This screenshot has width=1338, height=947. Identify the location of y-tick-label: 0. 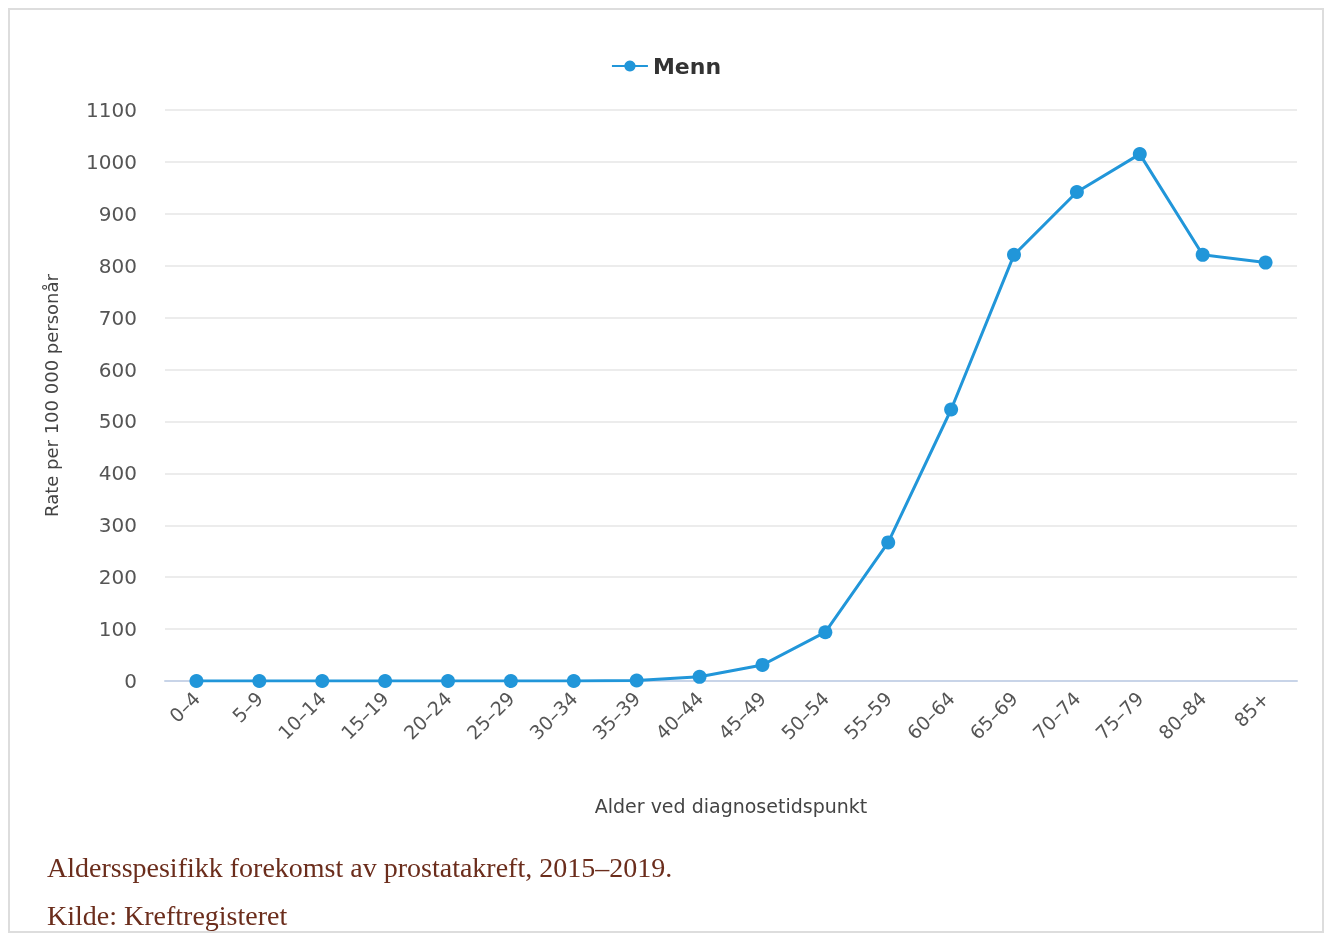
(130, 681).